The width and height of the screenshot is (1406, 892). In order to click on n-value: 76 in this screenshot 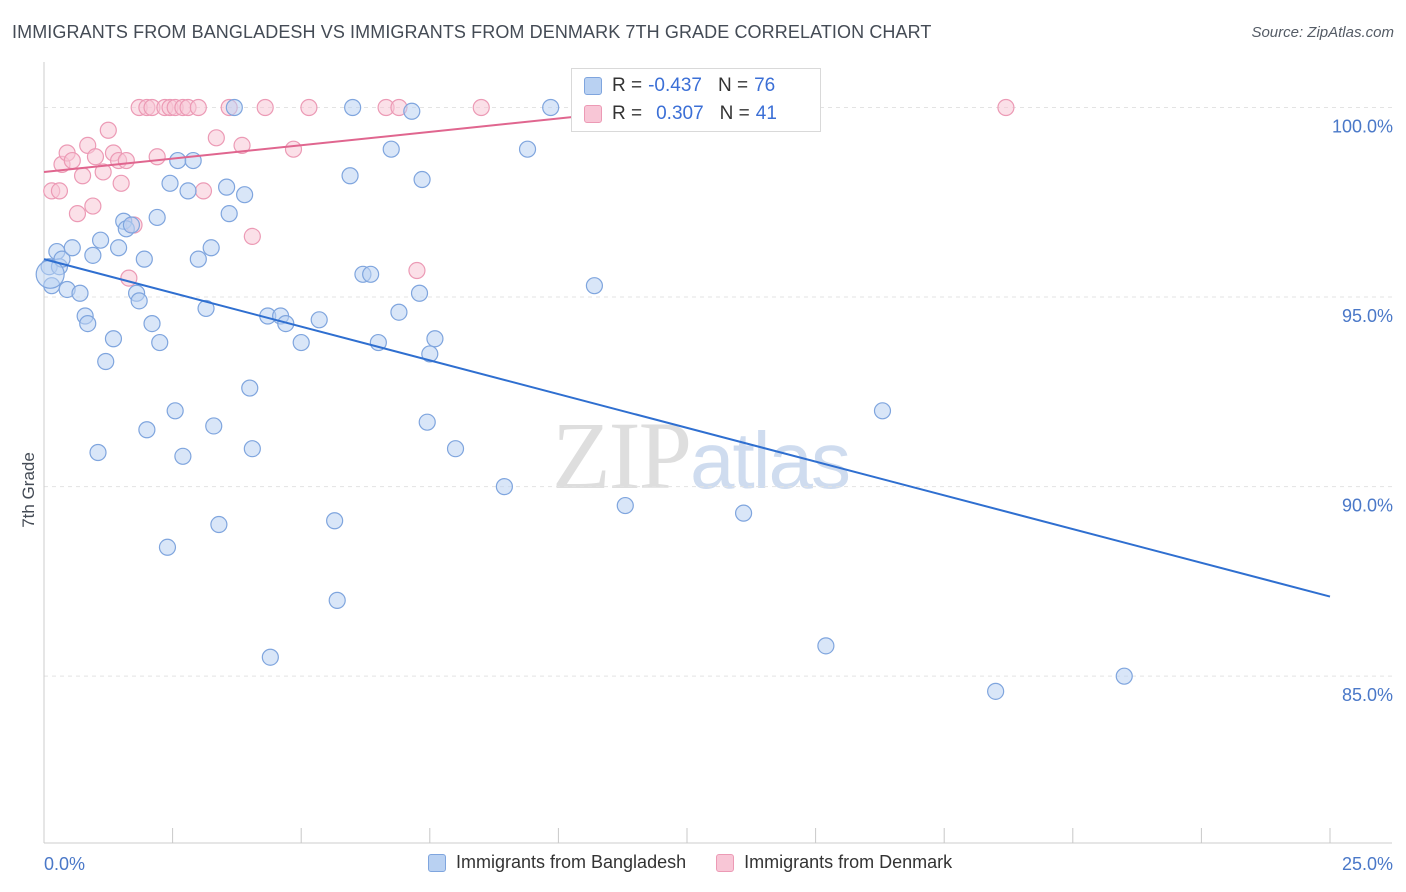, I will do `click(765, 85)`.